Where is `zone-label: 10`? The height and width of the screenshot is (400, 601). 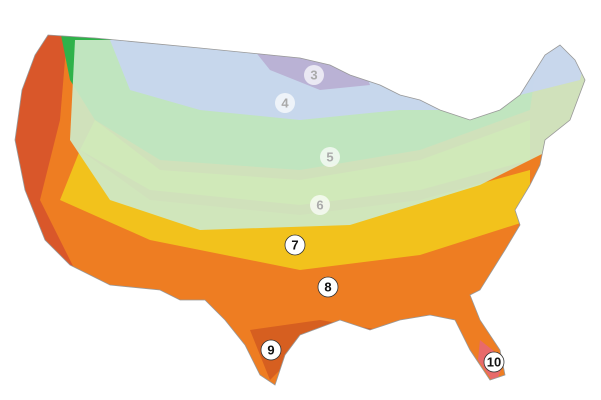
zone-label: 10 is located at coordinates (494, 361).